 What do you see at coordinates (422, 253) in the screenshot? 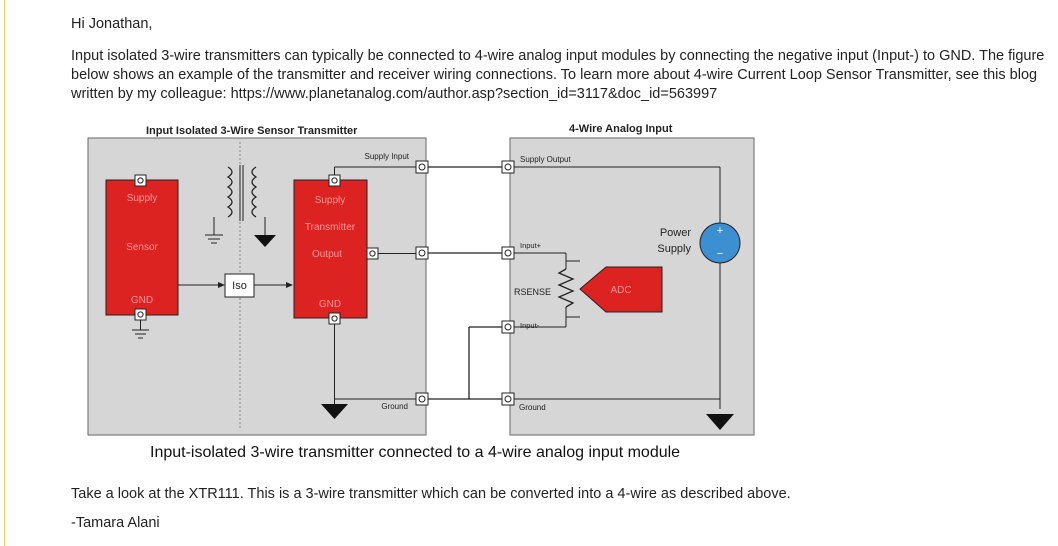
I see `output-terminal` at bounding box center [422, 253].